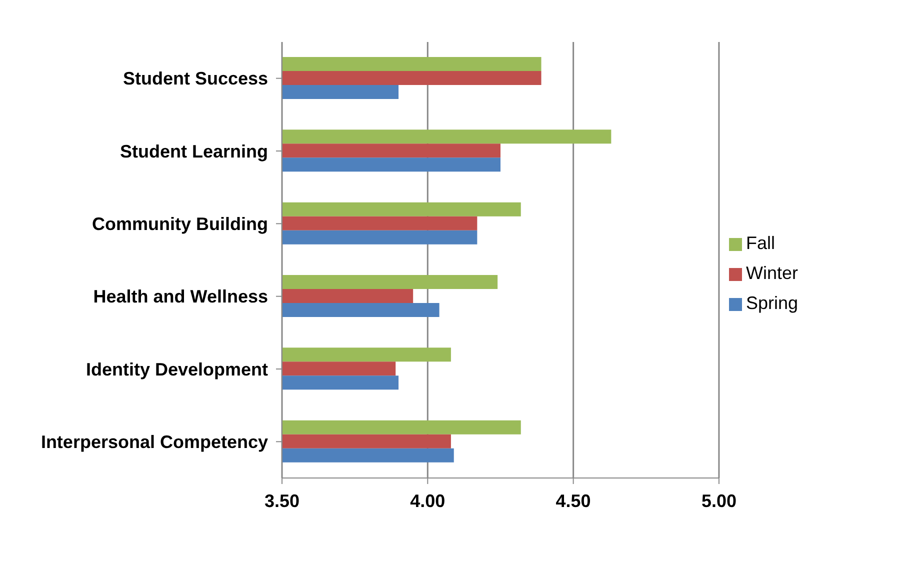 This screenshot has width=917, height=565. Describe the element at coordinates (760, 243) in the screenshot. I see `legend-label: Fall` at that location.